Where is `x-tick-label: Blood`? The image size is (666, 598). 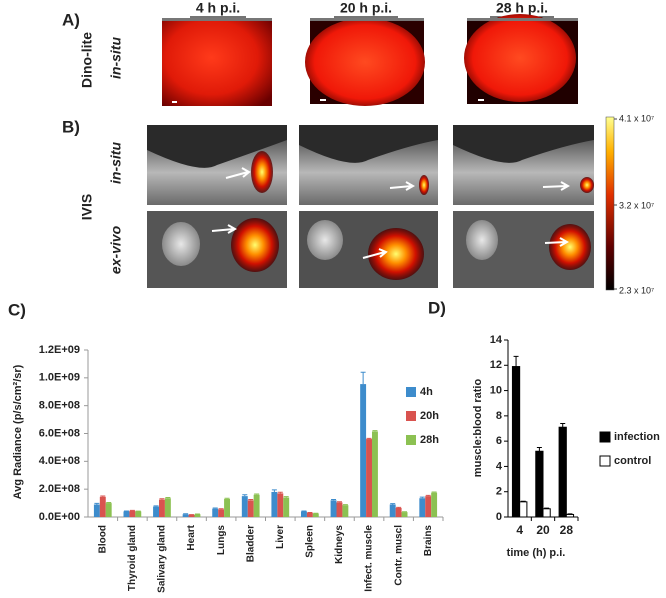 x-tick-label: Blood is located at coordinates (102, 539).